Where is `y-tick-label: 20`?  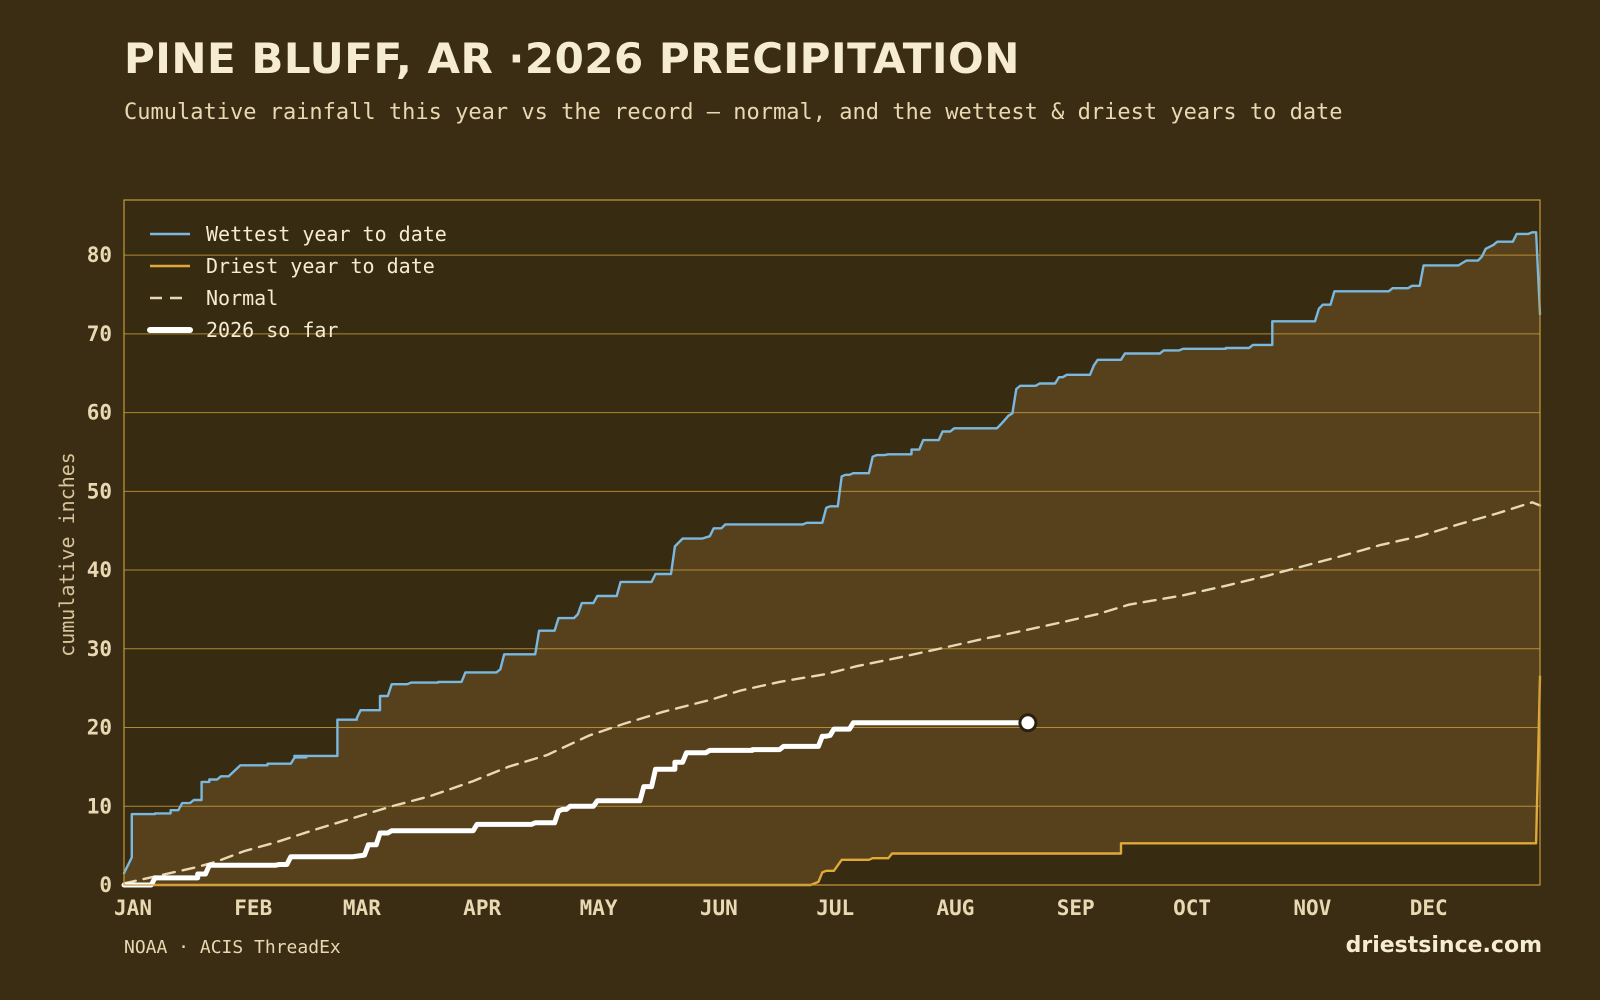
y-tick-label: 20 is located at coordinates (99, 728).